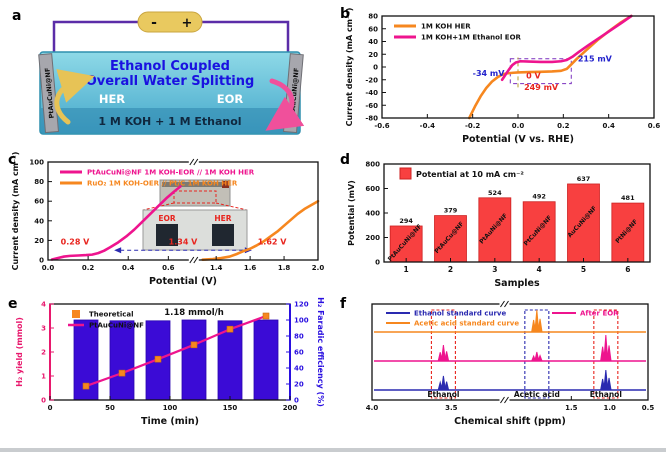 Image resolution: width=666 pixels, height=455 pixels. What do you see at coordinates (451, 408) in the screenshot?
I see `svg-text: 3.5` at bounding box center [451, 408].